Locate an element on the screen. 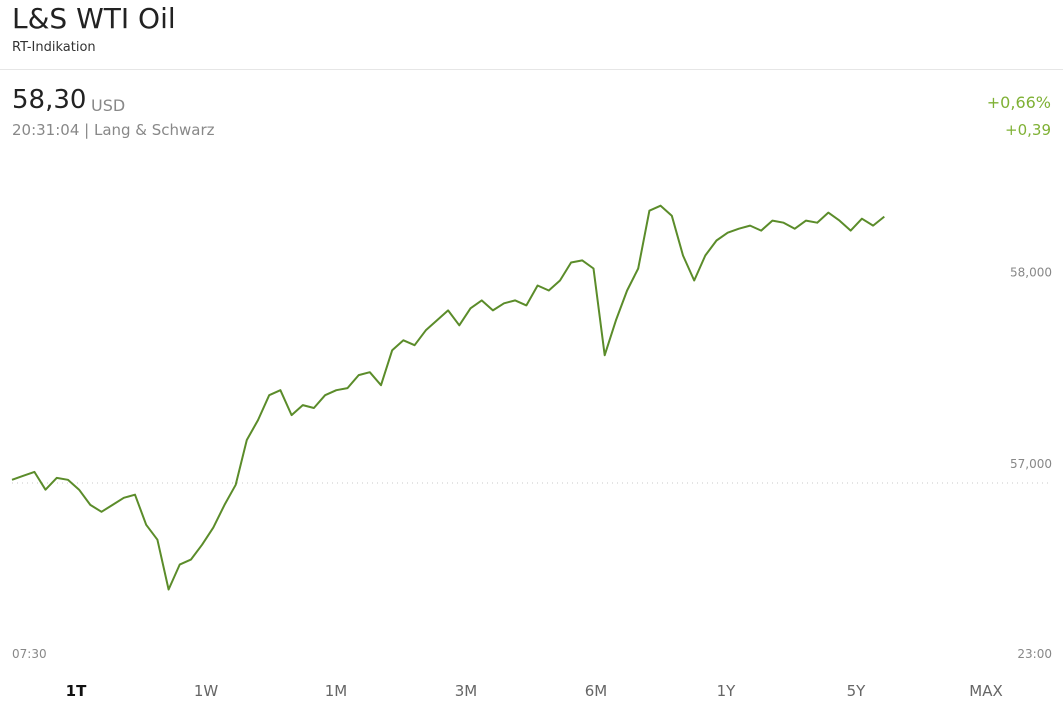 The width and height of the screenshot is (1063, 708). title: L&S WTI Oil is located at coordinates (94, 18).